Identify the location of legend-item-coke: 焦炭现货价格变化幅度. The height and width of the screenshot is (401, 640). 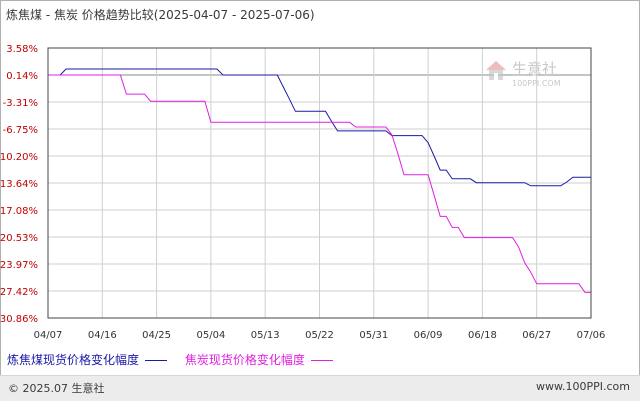
(259, 359).